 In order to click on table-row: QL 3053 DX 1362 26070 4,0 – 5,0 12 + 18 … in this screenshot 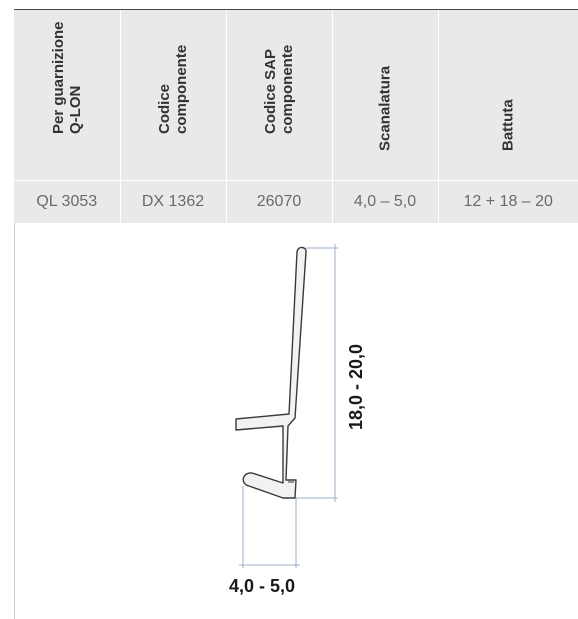, I will do `click(296, 201)`.